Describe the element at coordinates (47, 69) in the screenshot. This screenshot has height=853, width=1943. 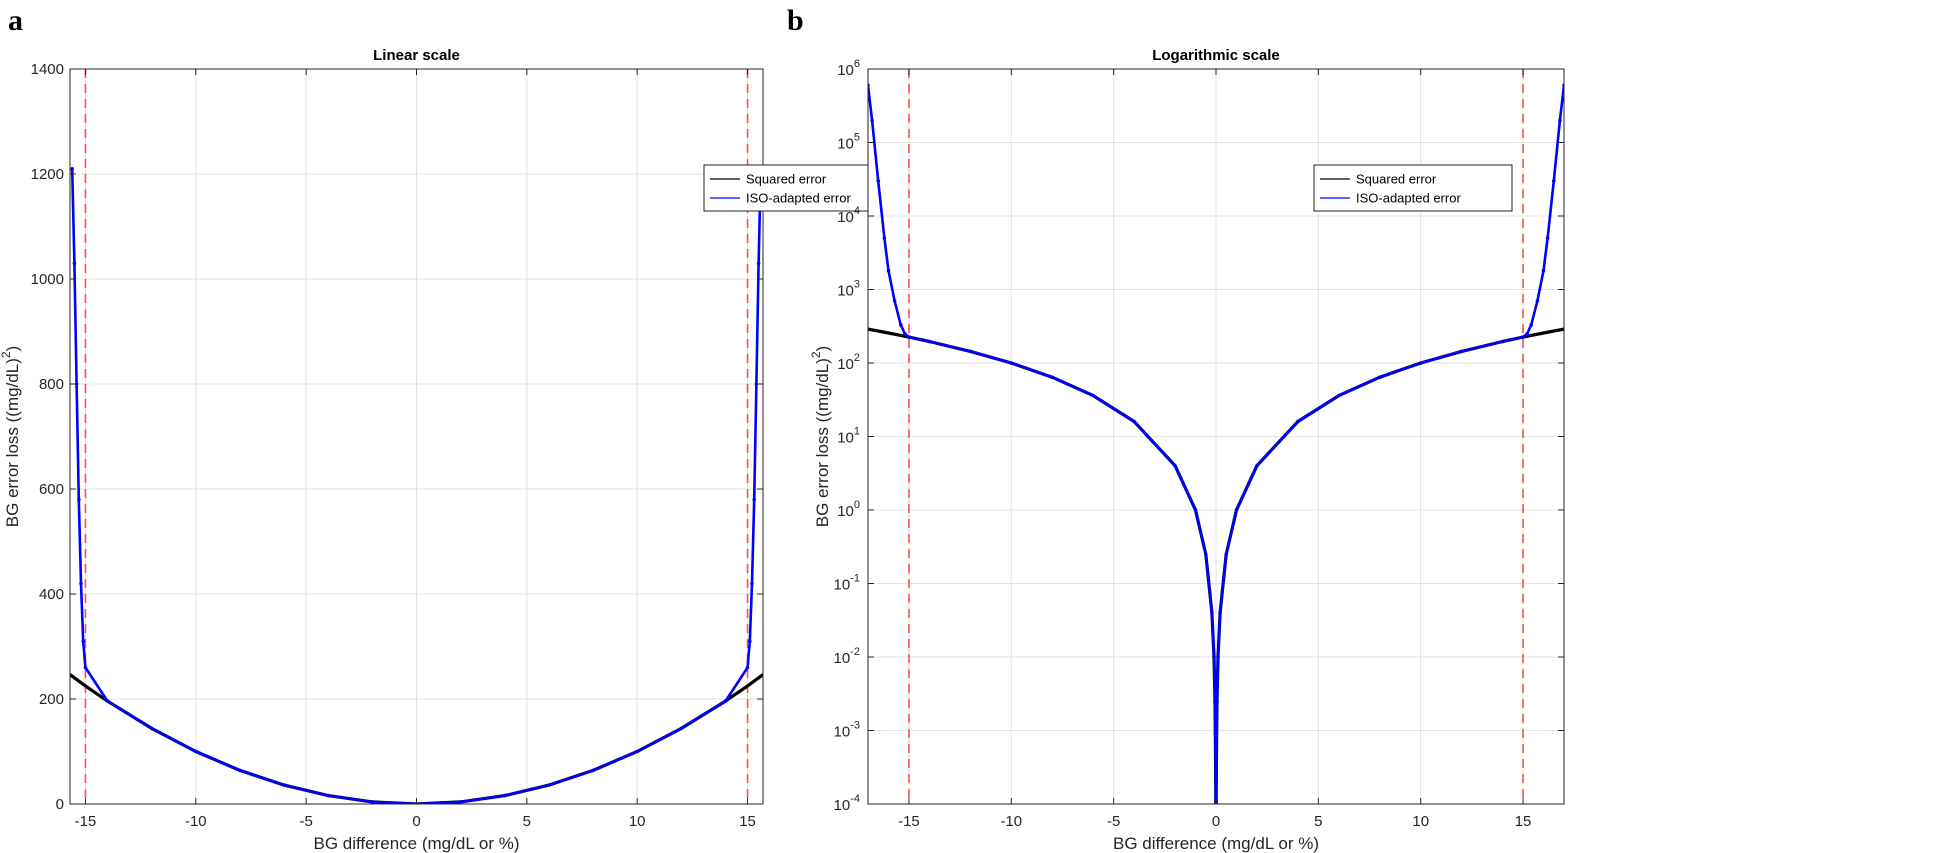
I see `y-tick-label: 1400` at that location.